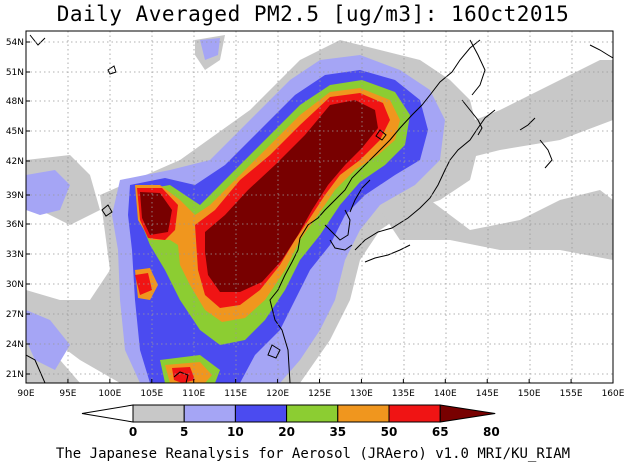 The image size is (626, 466). What do you see at coordinates (15, 225) in the screenshot?
I see `lat-tick-label: 36N` at bounding box center [15, 225].